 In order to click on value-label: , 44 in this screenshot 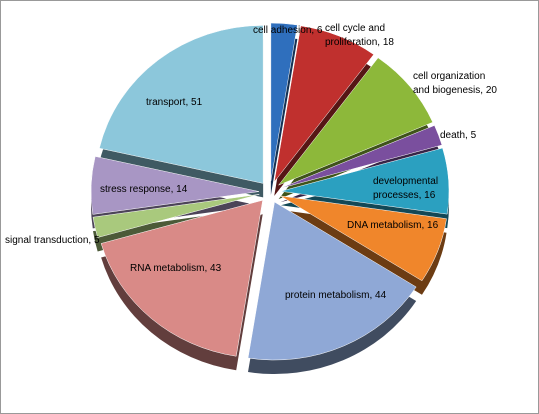, I will do `click(377, 295)`.